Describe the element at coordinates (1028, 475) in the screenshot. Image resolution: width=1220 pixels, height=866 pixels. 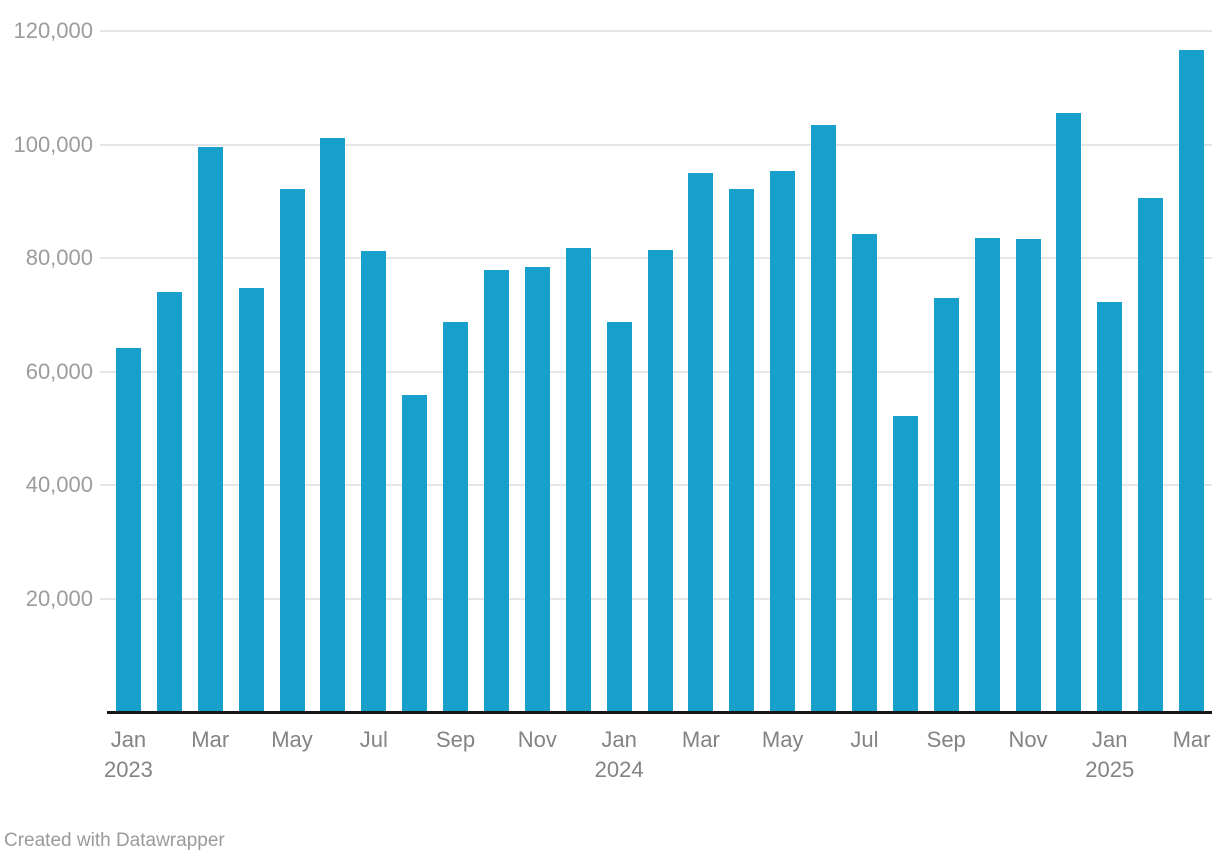
I see `bar-nov-2024` at that location.